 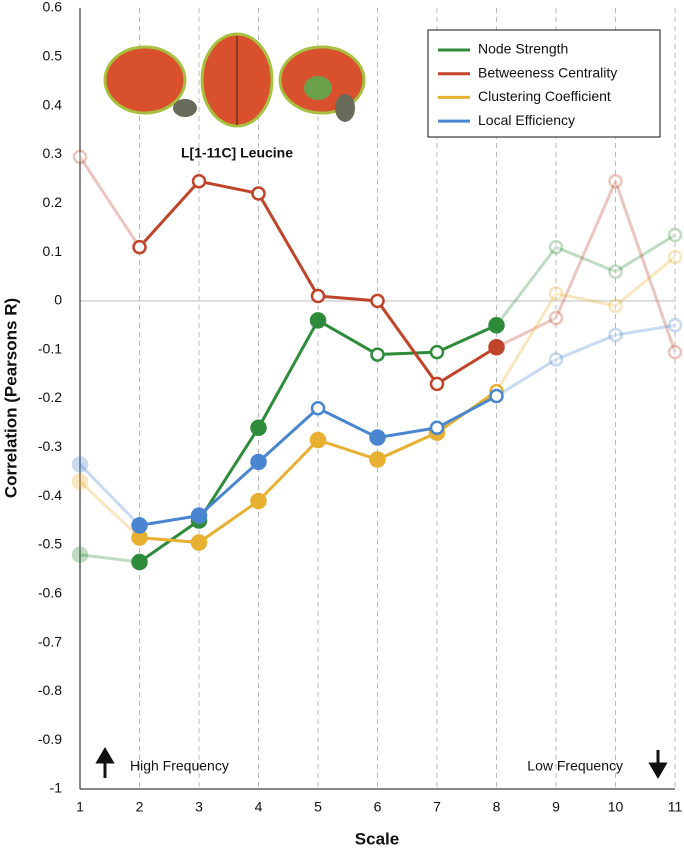 I want to click on y-tick-label: -0.6, so click(x=50, y=592).